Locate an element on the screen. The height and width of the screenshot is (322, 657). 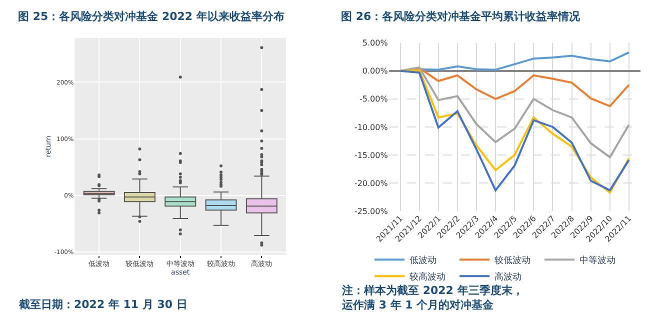
y-tick-label: -10.00% is located at coordinates (371, 127).